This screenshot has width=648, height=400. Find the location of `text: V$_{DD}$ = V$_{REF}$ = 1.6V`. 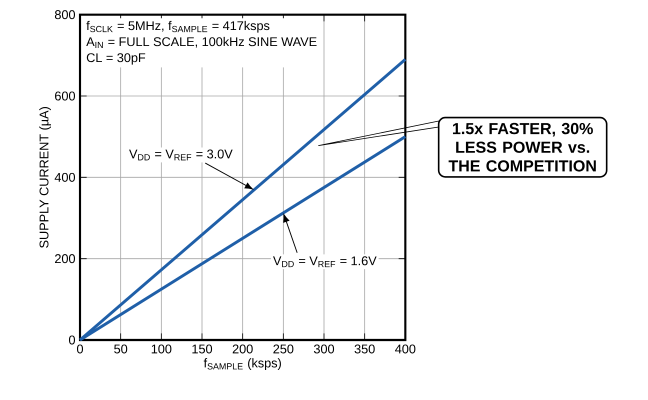

text: V$_{DD}$ = V$_{REF}$ = 1.6V is located at coordinates (325, 262).